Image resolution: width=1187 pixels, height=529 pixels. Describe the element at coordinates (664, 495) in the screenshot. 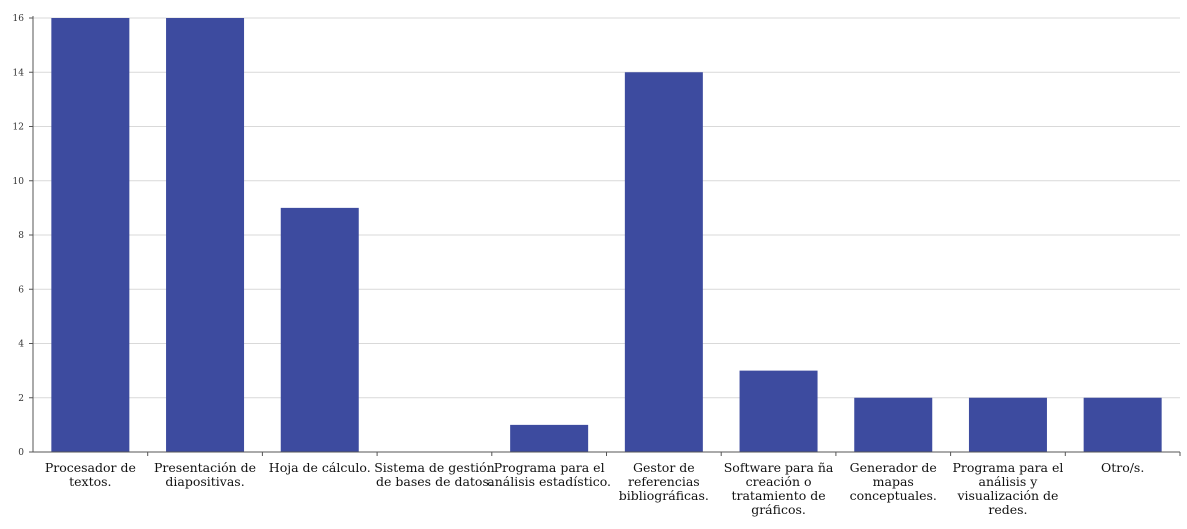

I see `x-tick-label-line: bibliográficas.` at that location.